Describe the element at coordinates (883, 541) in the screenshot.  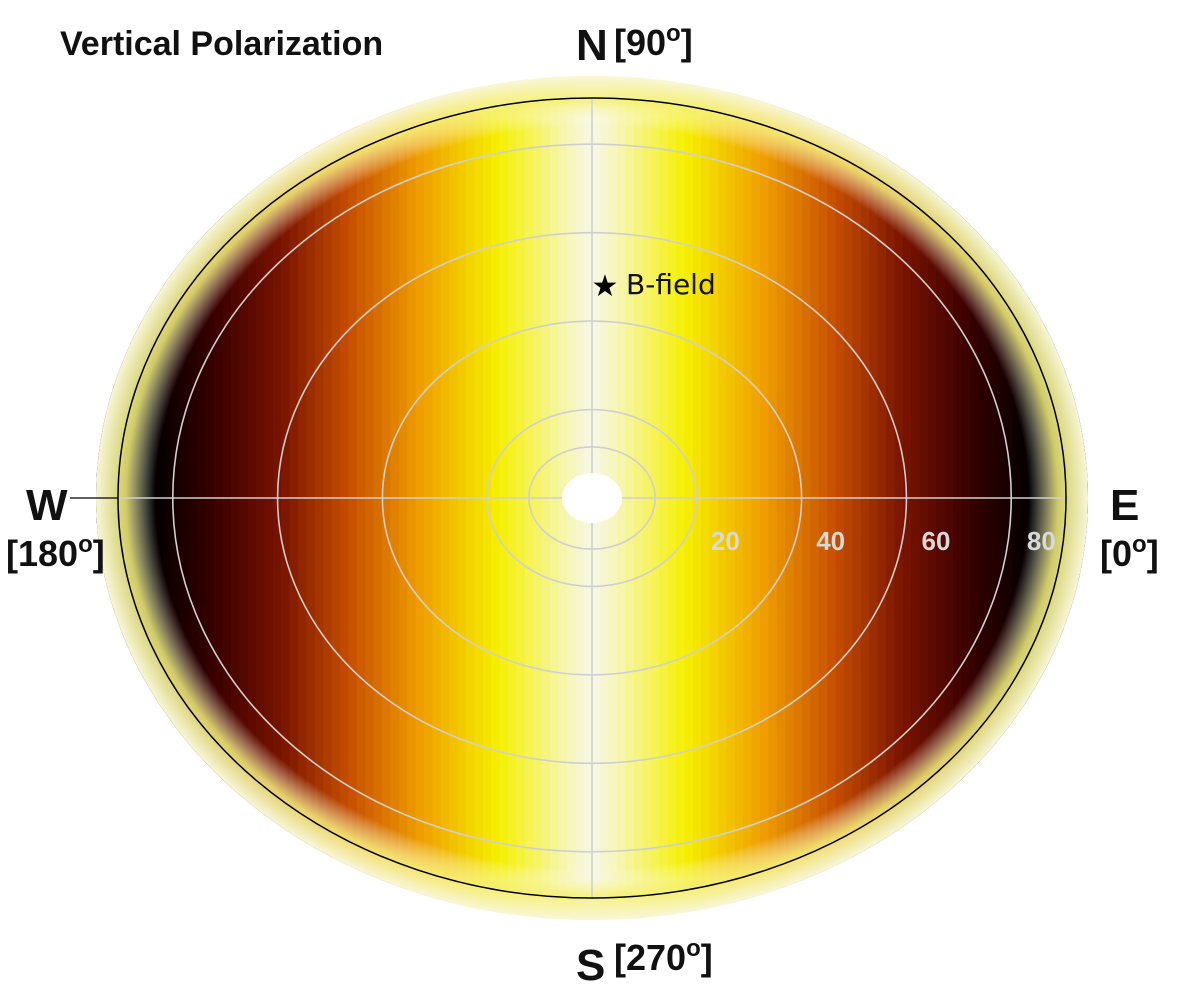
I see `radial-tick-labels: 20 40 60 80` at that location.